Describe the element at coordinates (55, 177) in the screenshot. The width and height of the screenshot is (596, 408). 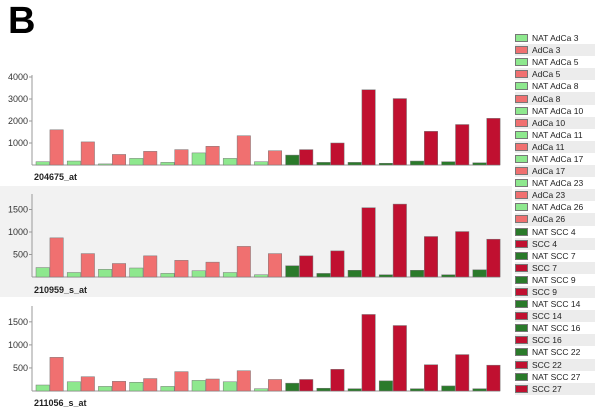
I see `gene-label: 204675_at` at that location.